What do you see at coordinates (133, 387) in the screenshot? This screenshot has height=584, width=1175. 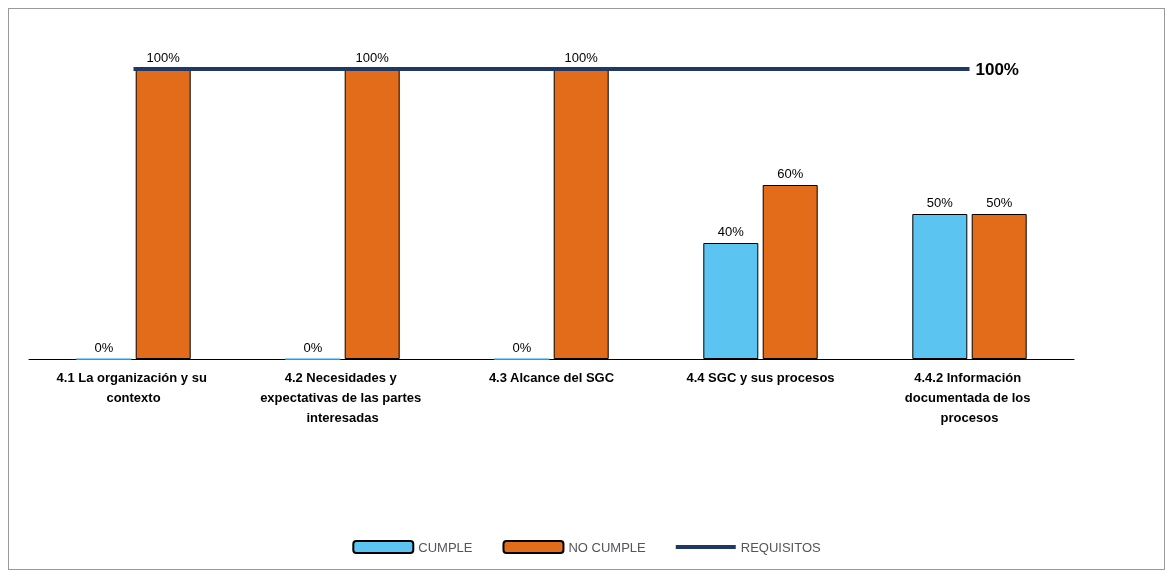 I see `x-tick-label: 4.1 La organización y su contexto` at bounding box center [133, 387].